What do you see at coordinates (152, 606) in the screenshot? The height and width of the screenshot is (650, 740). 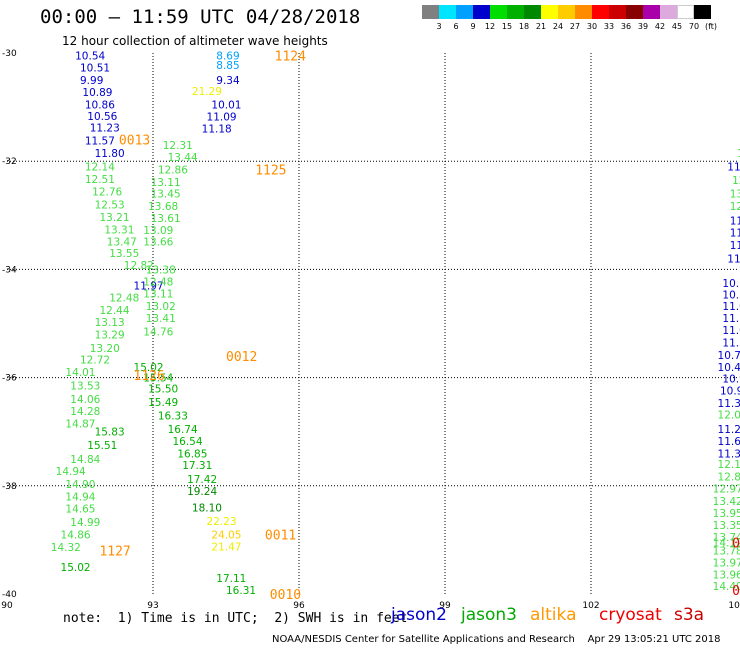 I see `x-tick-label: 93` at bounding box center [152, 606].